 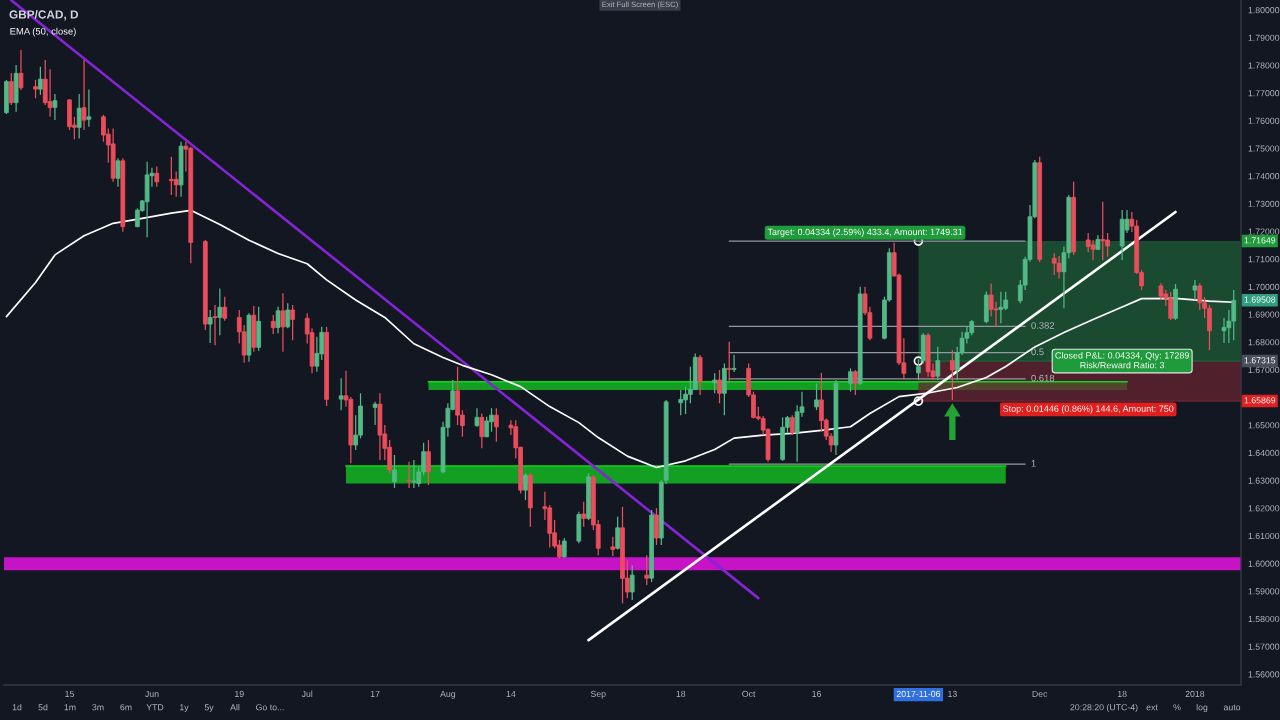 What do you see at coordinates (598, 694) in the screenshot?
I see `x-tick-label: Sep` at bounding box center [598, 694].